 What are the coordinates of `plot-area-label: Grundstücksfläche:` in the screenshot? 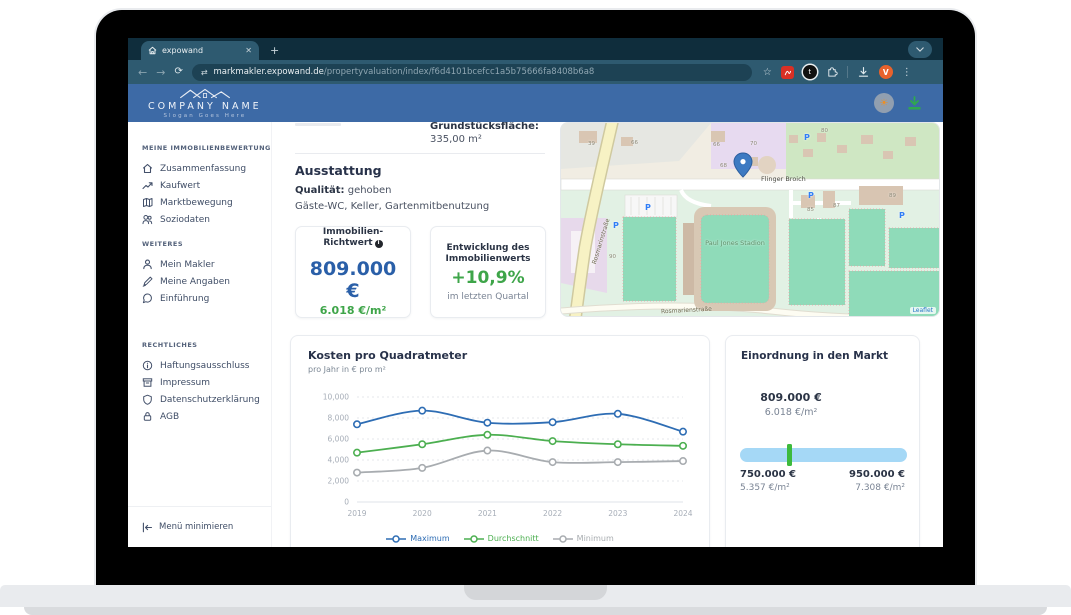 It's located at (484, 127).